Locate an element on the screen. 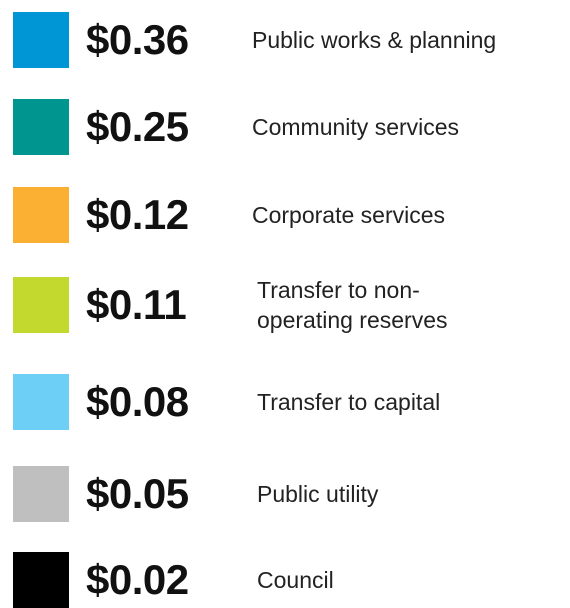  amount: $0.12 is located at coordinates (137, 214).